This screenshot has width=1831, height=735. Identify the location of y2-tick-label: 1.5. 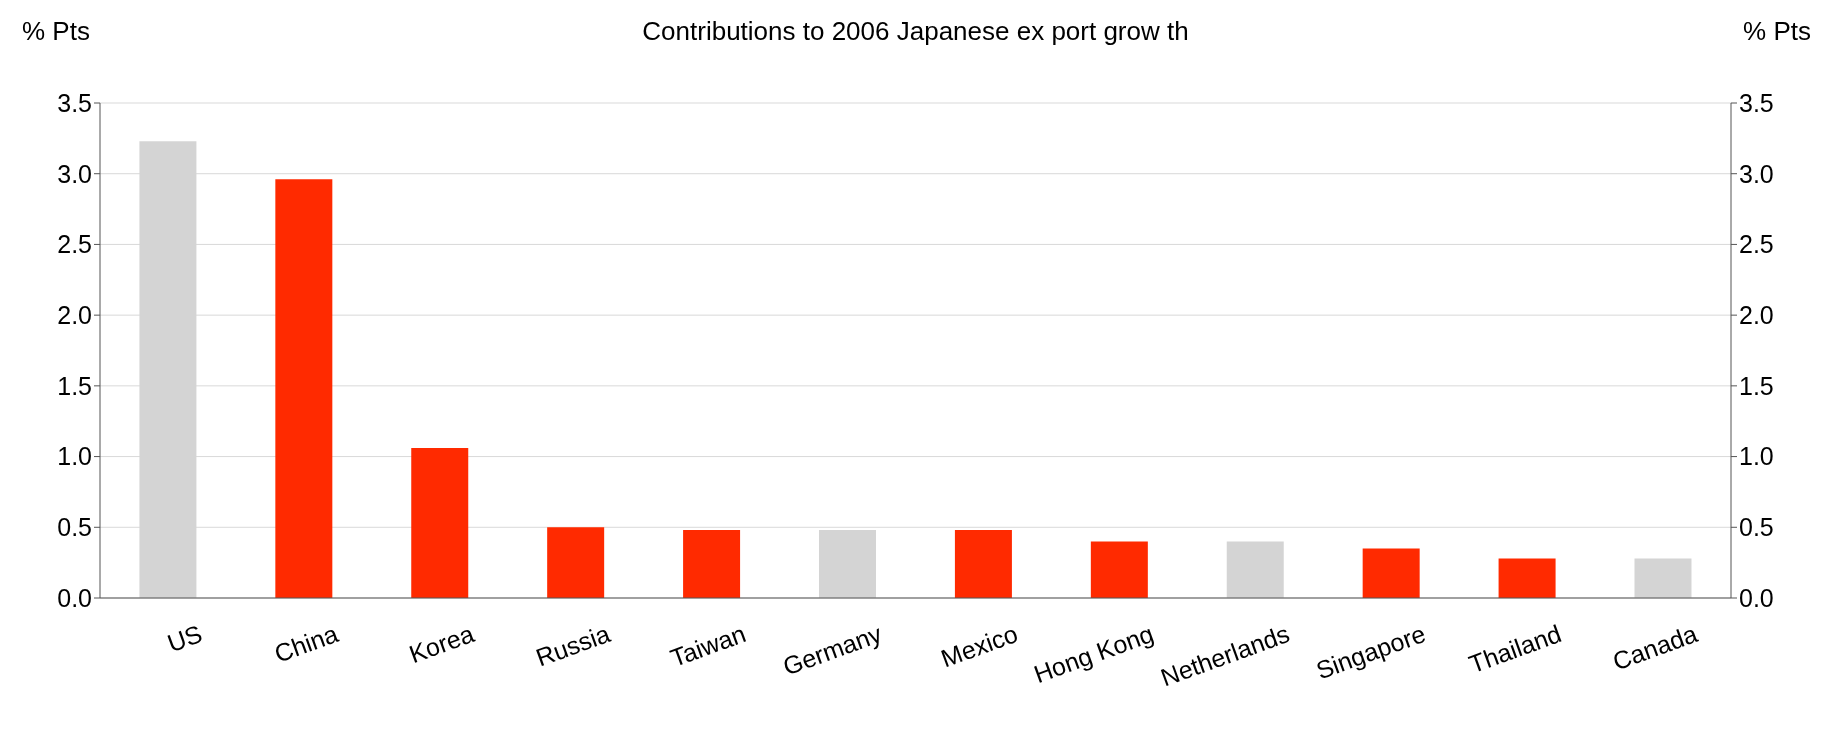
(1756, 385).